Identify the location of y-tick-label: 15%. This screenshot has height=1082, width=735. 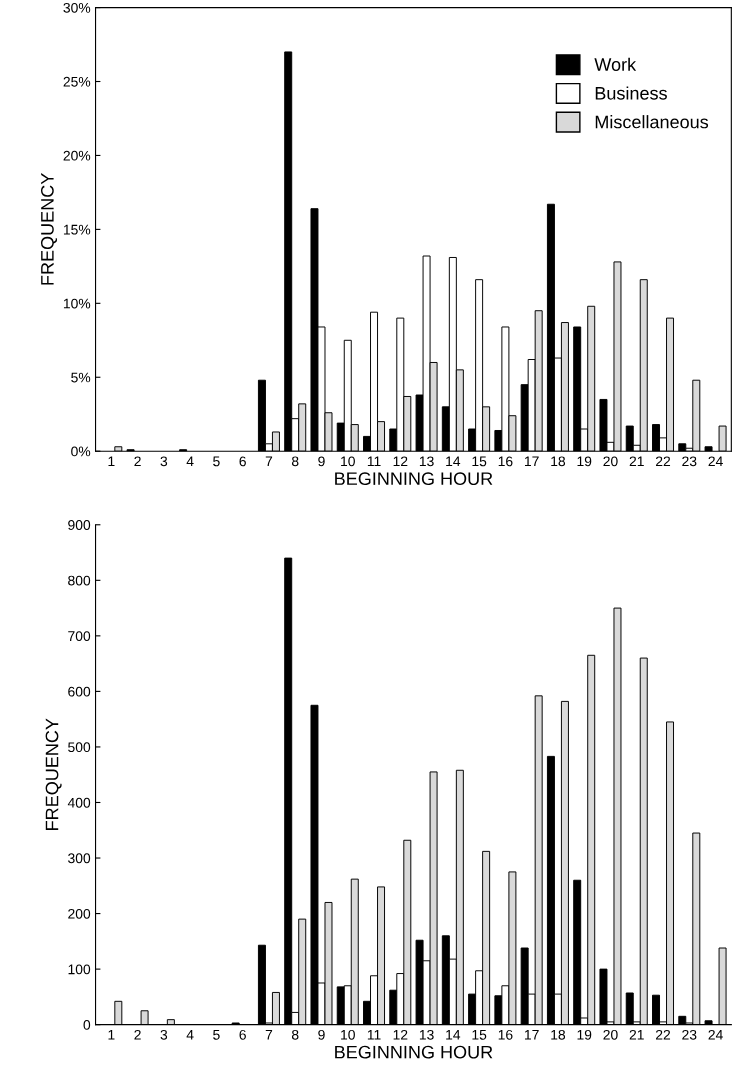
(77, 229).